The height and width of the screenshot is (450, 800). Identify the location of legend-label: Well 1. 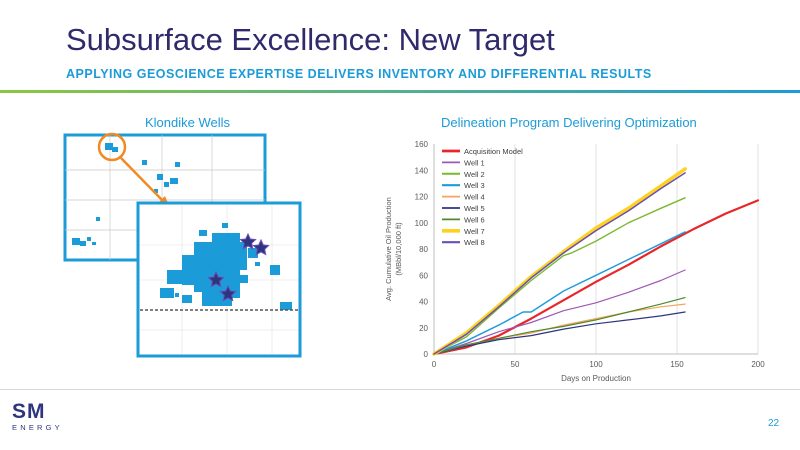
(474, 162).